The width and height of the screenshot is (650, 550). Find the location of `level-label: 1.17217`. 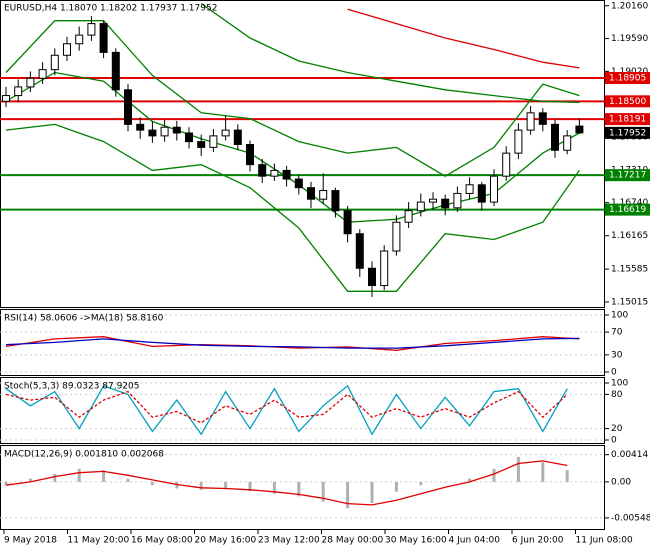

level-label: 1.17217 is located at coordinates (627, 176).